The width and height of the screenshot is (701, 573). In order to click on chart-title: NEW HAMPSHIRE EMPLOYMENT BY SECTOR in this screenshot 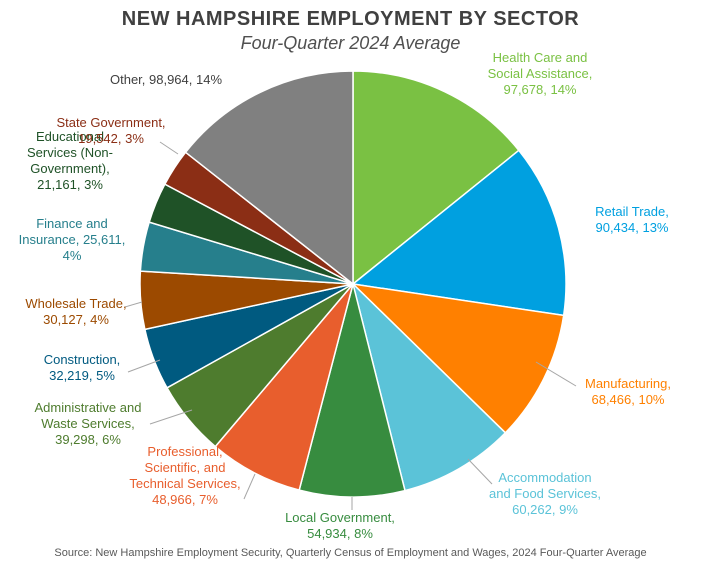, I will do `click(350, 19)`.